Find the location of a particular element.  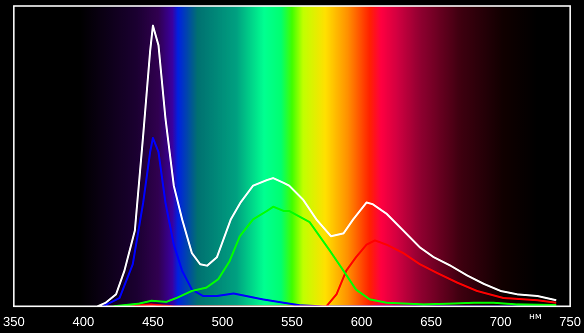

x-axis-title: нм is located at coordinates (535, 317).